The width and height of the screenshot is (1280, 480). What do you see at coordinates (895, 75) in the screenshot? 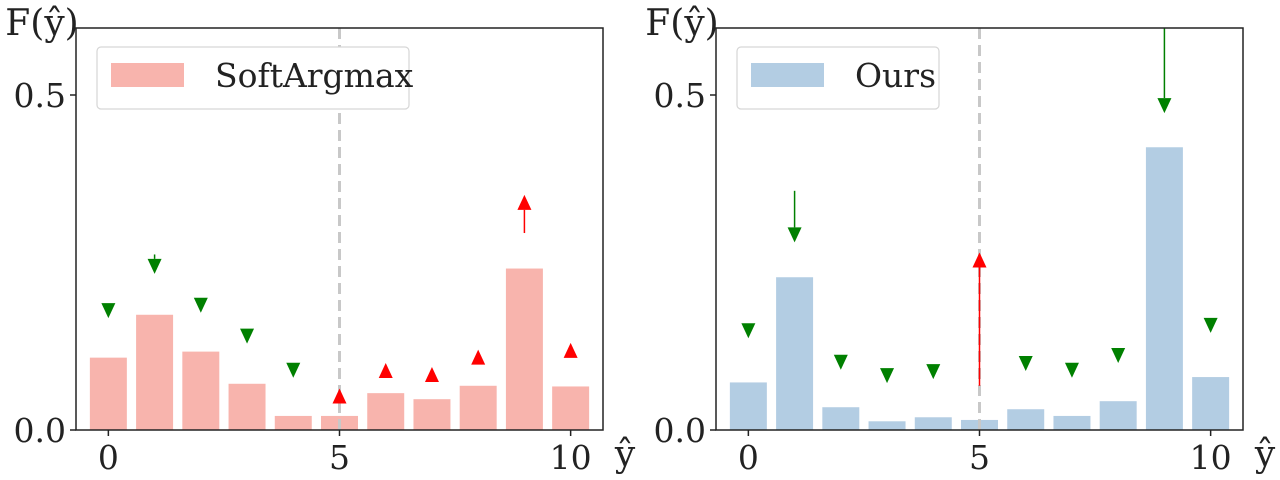
I see `legend-label: Ours` at bounding box center [895, 75].